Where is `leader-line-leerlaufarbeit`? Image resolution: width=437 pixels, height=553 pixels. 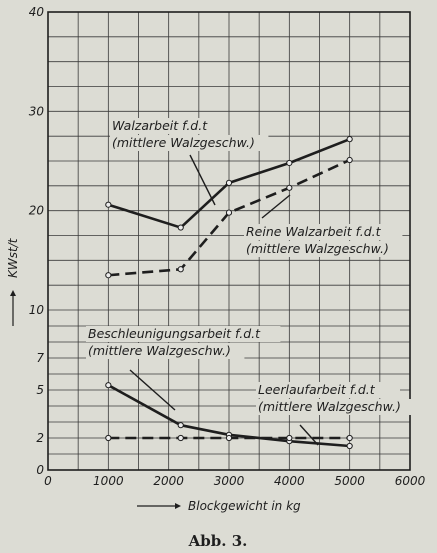
leader-line-leerlaufarbeit is located at coordinates (309, 435).